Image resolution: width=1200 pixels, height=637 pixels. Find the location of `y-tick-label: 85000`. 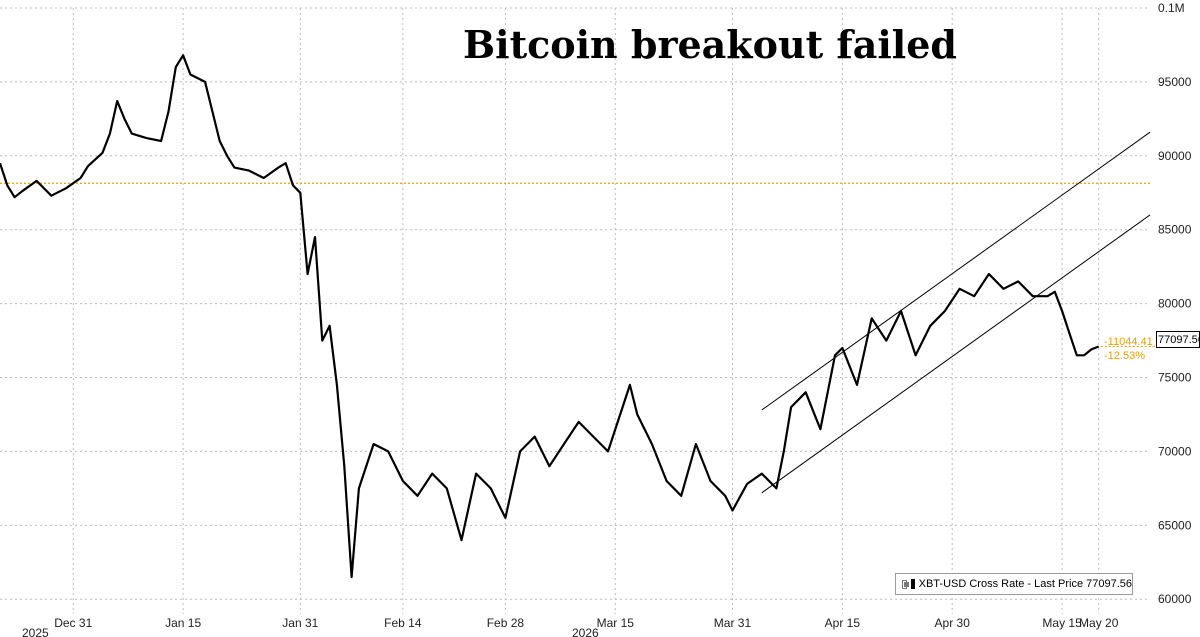

y-tick-label: 85000 is located at coordinates (1175, 230).